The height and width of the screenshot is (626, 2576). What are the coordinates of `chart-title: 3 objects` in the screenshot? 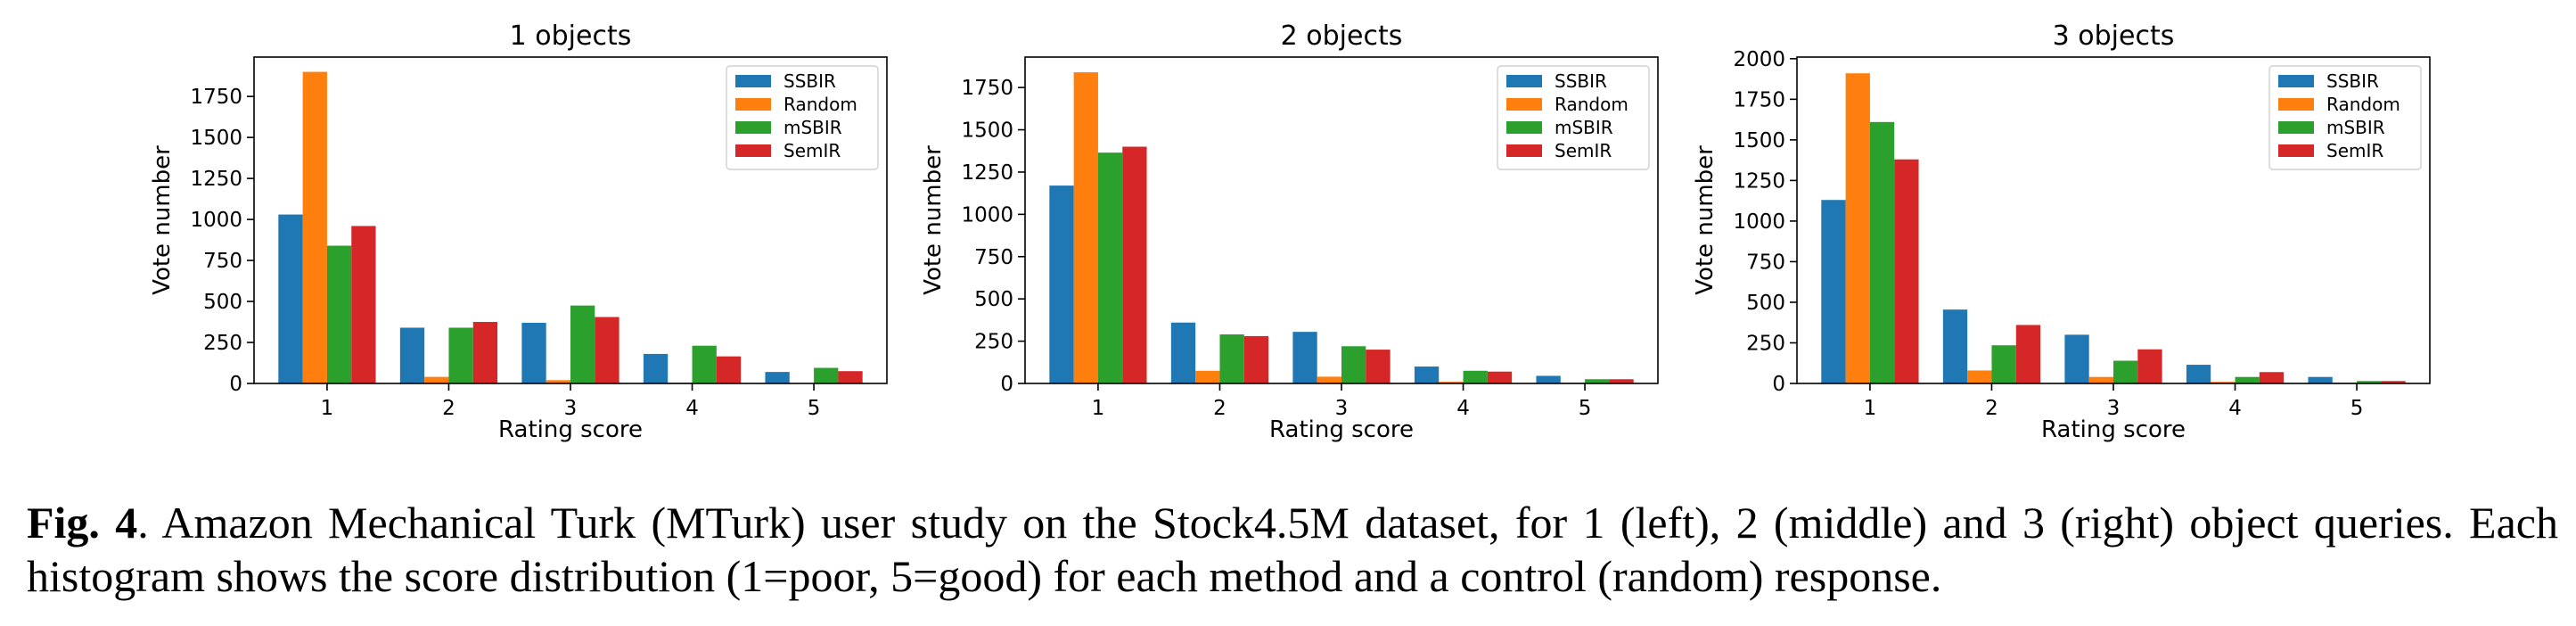 It's located at (2114, 36).